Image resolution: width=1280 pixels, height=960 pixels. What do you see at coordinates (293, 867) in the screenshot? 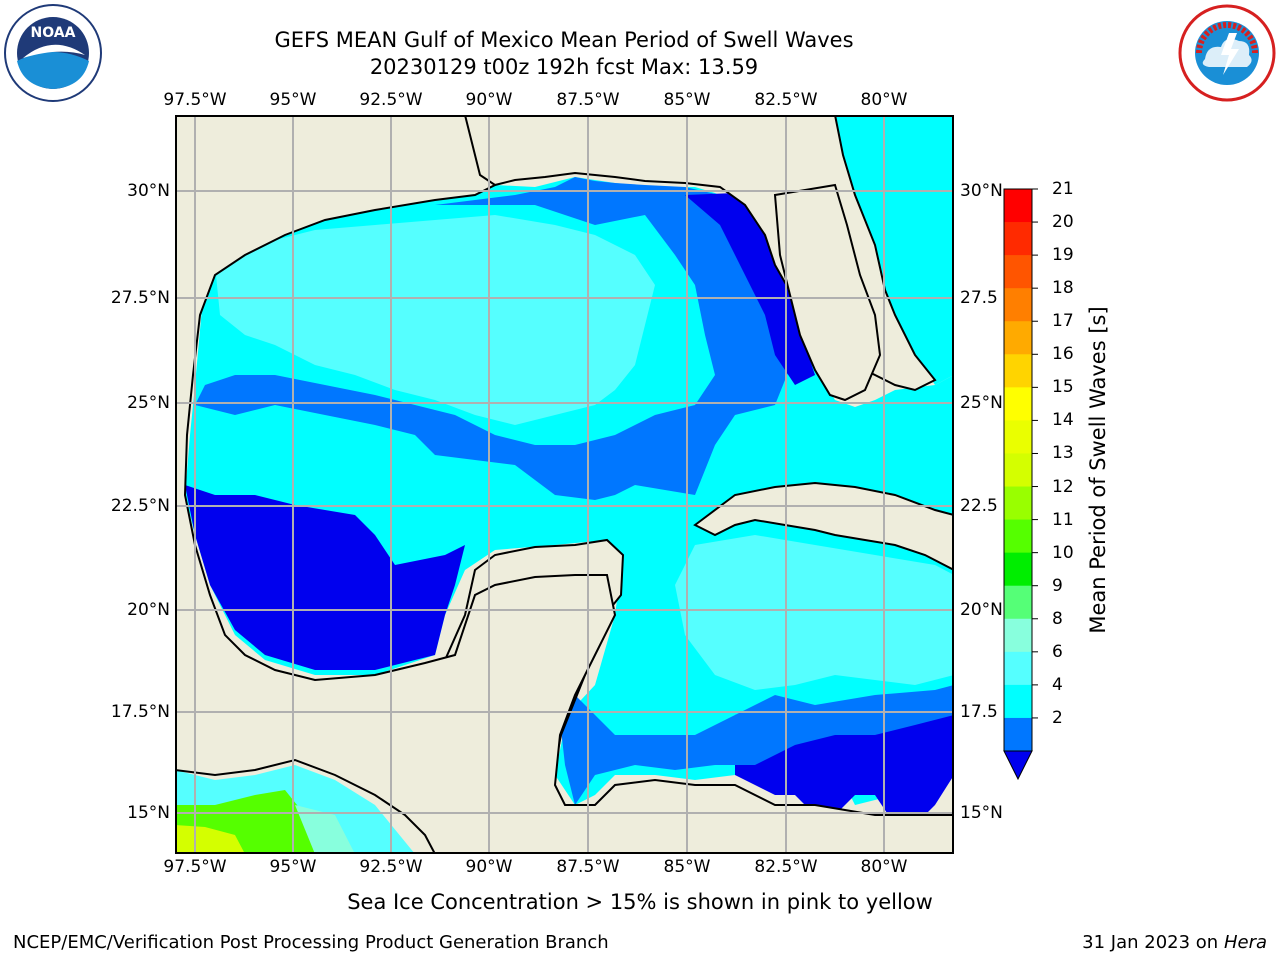
I see `lon-label-bottom: 95°W` at bounding box center [293, 867].